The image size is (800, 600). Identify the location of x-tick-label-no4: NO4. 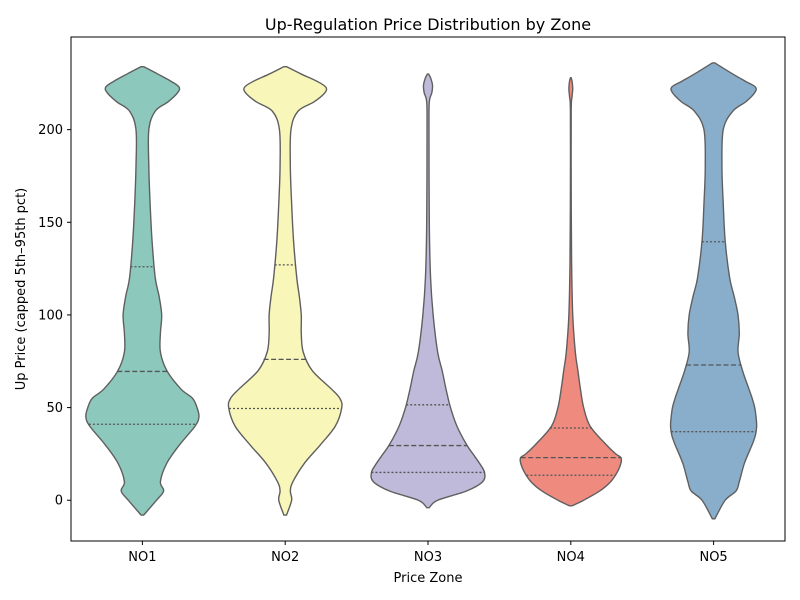
(571, 557).